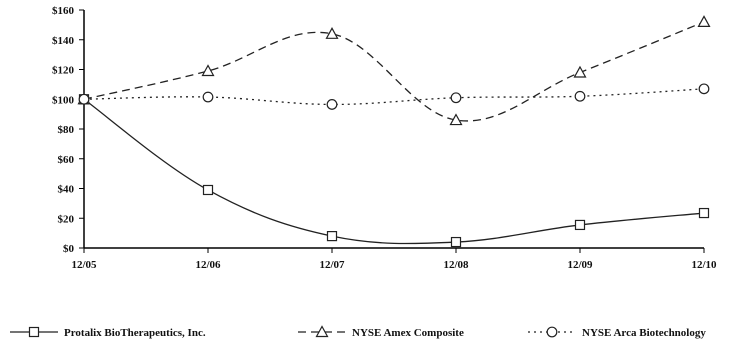 This screenshot has height=347, width=752. What do you see at coordinates (456, 265) in the screenshot?
I see `x-tick-label: 12/08` at bounding box center [456, 265].